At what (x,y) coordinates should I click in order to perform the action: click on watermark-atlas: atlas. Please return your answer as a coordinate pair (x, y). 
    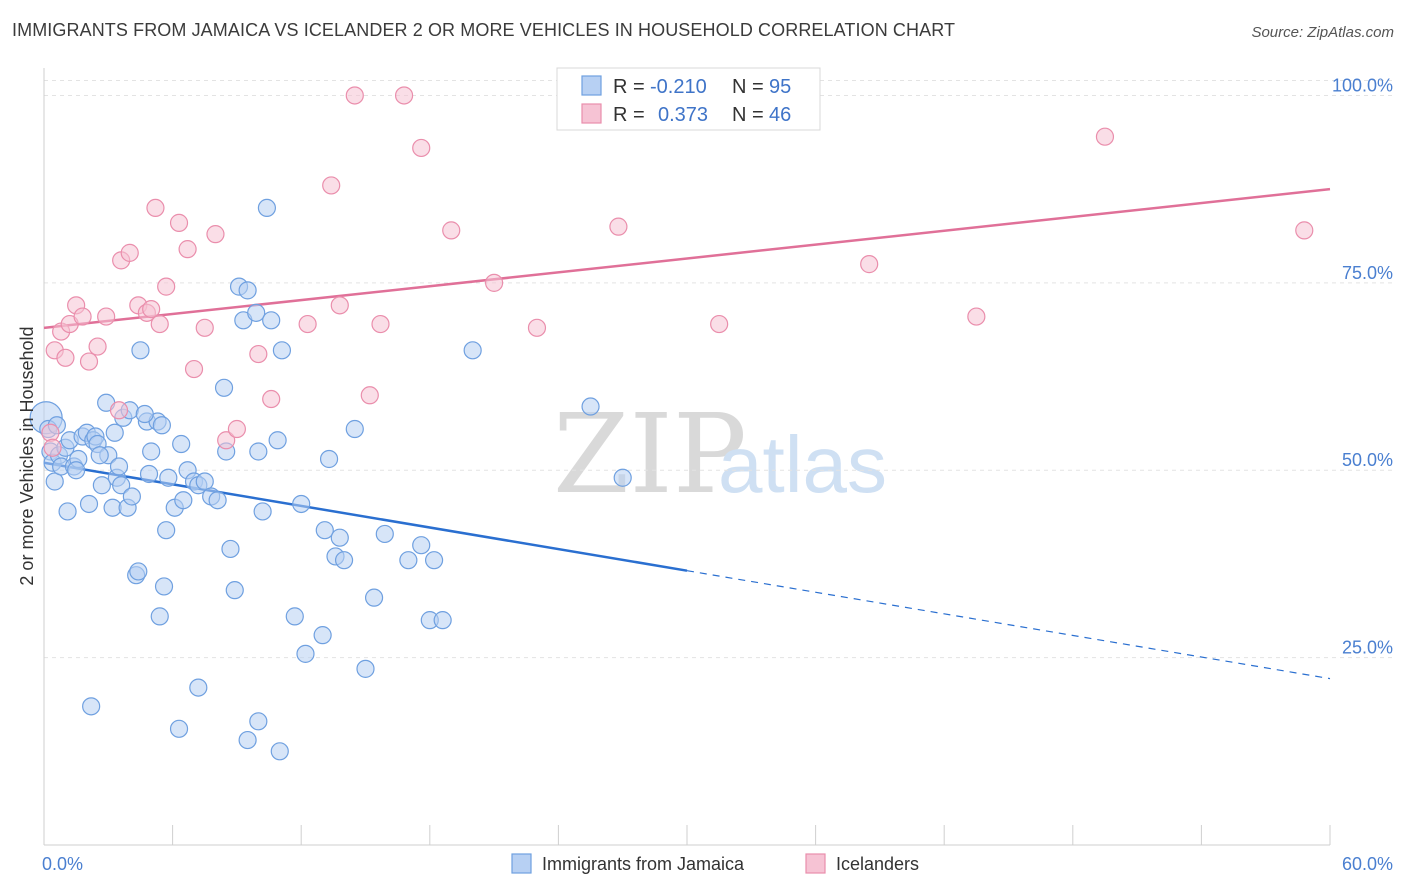
    Looking at the image, I should click on (802, 464).